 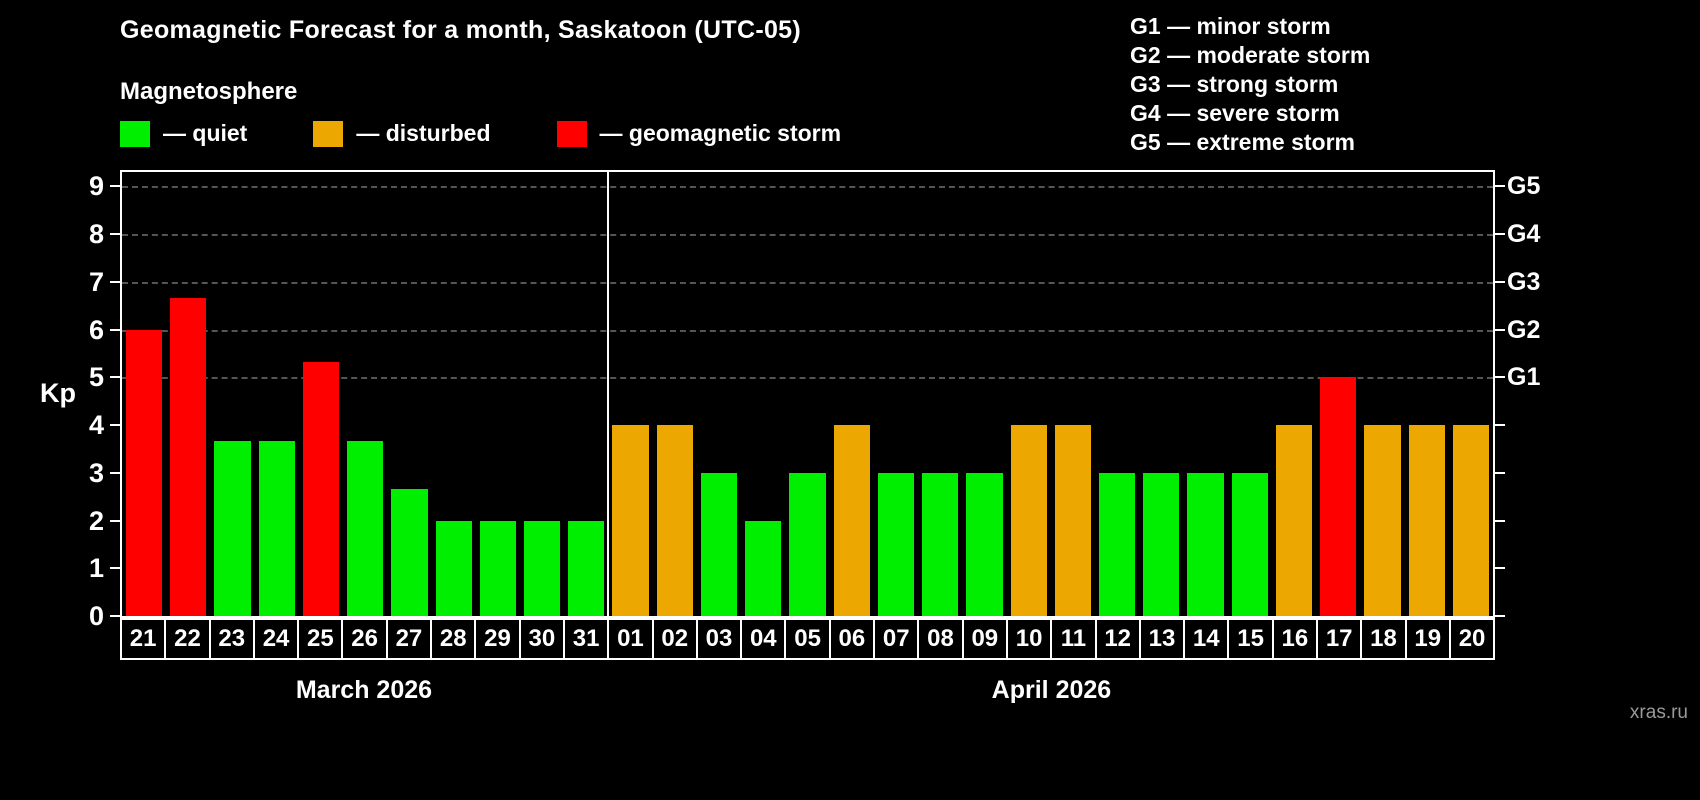 What do you see at coordinates (364, 639) in the screenshot?
I see `day-label-26: 26` at bounding box center [364, 639].